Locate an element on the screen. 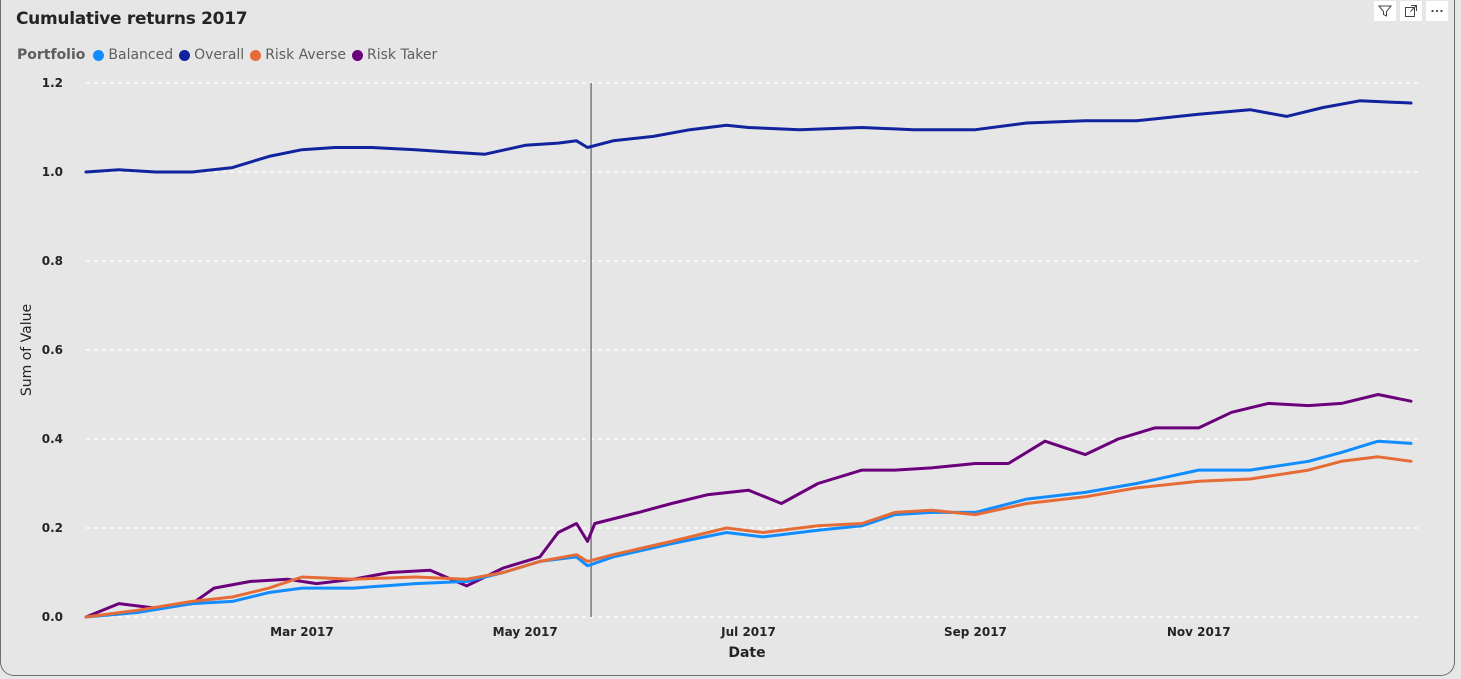 Image resolution: width=1461 pixels, height=679 pixels. series-line-overall is located at coordinates (748, 136).